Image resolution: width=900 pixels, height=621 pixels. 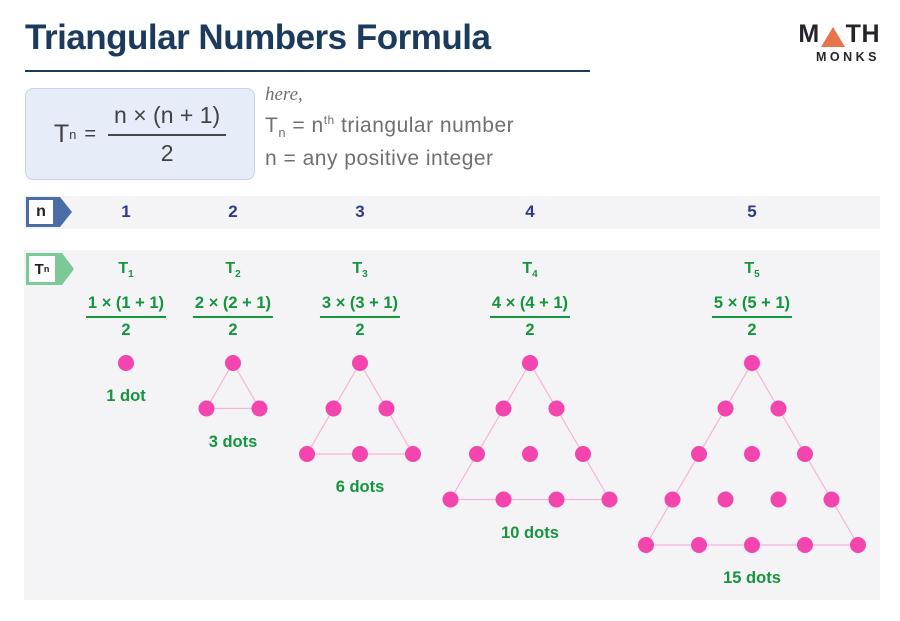 What do you see at coordinates (68, 269) in the screenshot?
I see `tn-badge-arrow-icon` at bounding box center [68, 269].